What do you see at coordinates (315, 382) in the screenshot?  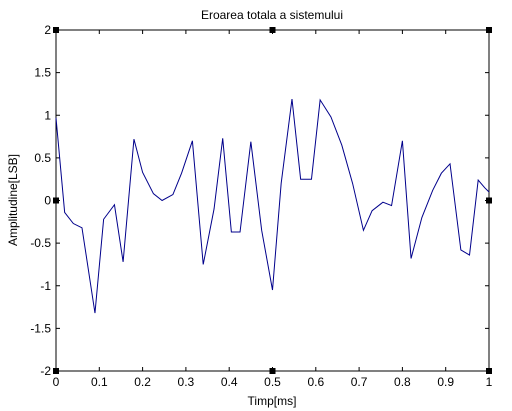 I see `x-tick-label: 0.6` at bounding box center [315, 382].